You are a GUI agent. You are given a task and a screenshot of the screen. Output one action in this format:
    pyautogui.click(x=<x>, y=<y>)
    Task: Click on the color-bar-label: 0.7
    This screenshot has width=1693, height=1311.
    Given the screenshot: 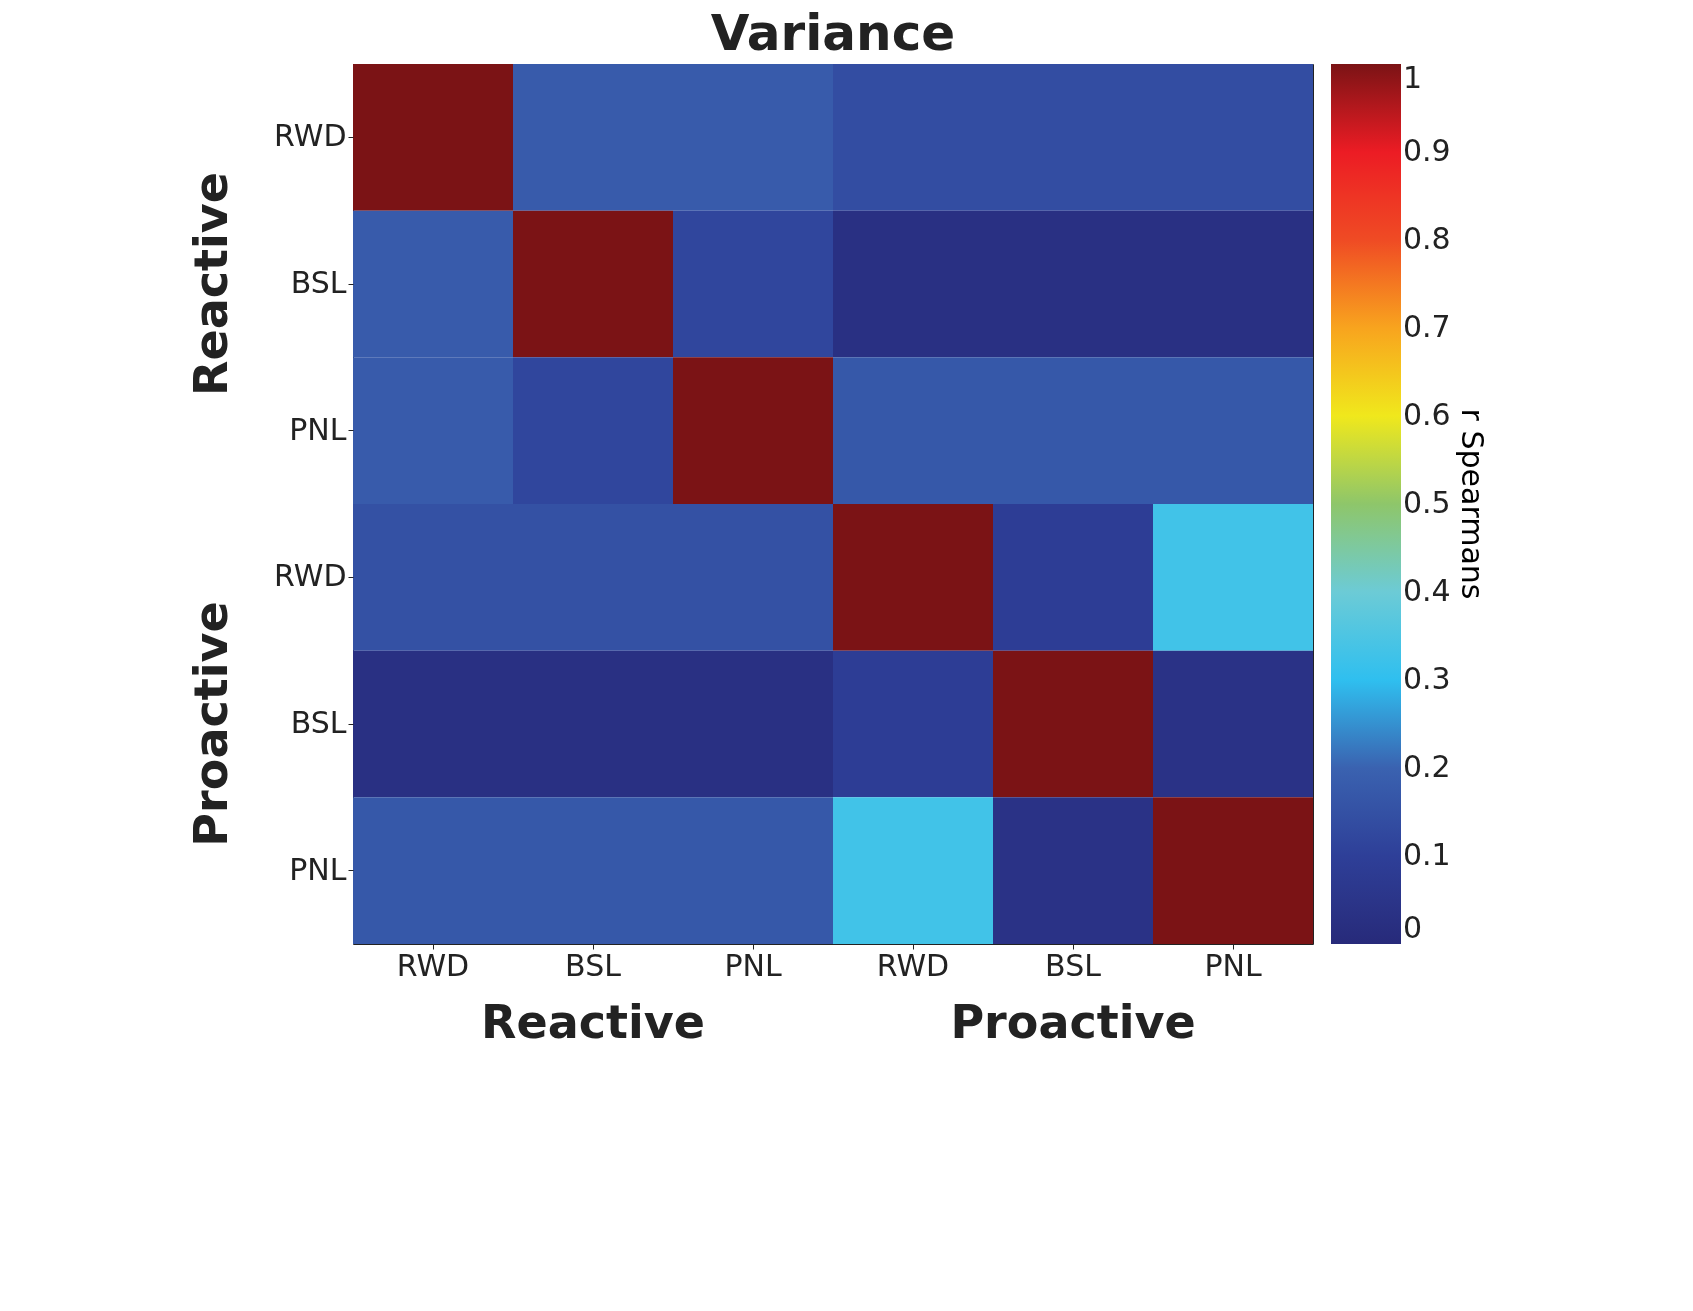 What is the action you would take?
    pyautogui.click(x=1427, y=326)
    